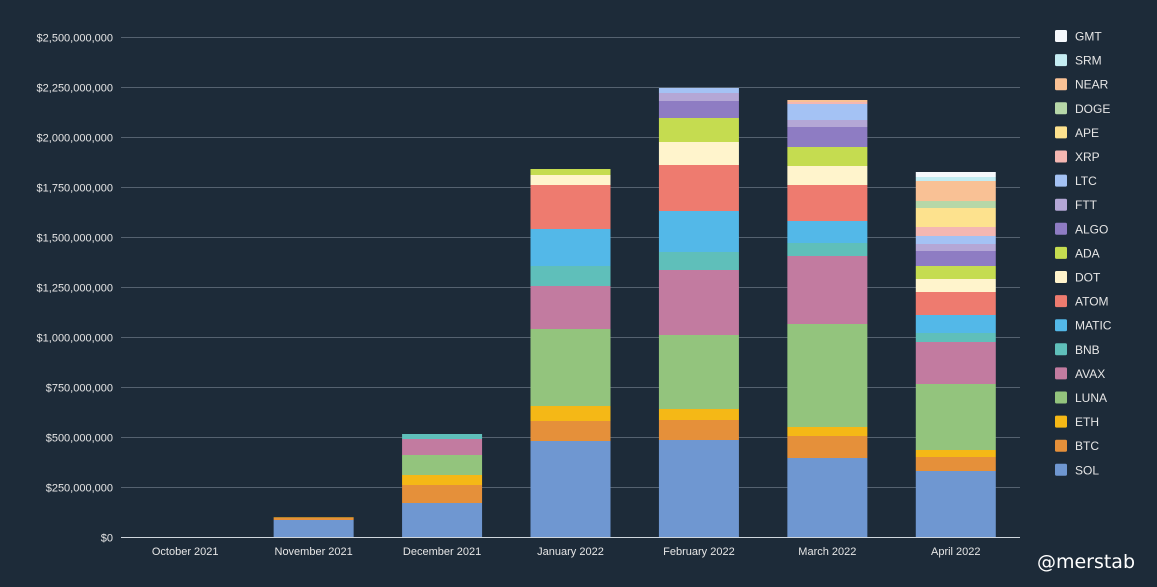 This screenshot has height=587, width=1157. What do you see at coordinates (75, 39) in the screenshot?
I see `y-tick-label: $2,500,000,000` at bounding box center [75, 39].